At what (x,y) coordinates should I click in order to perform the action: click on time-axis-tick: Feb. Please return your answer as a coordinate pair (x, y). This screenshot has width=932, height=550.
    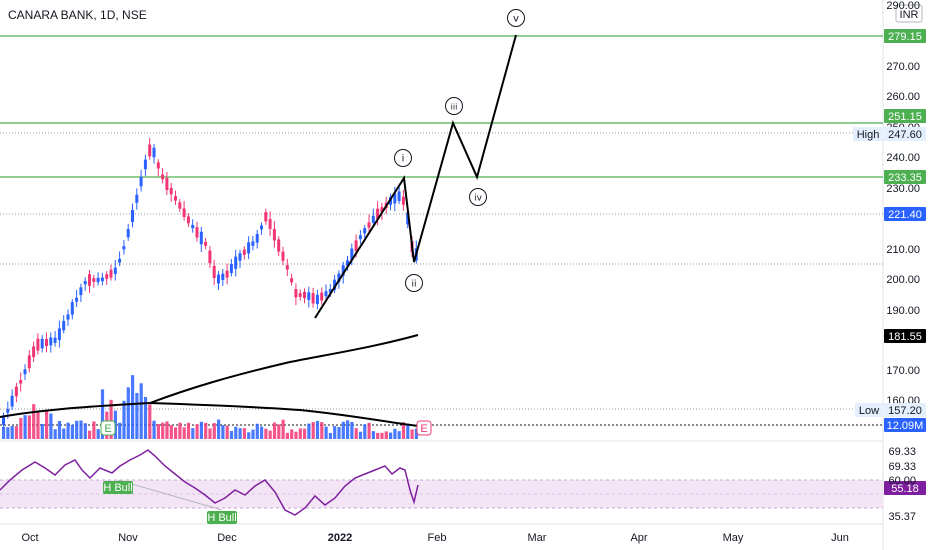
    Looking at the image, I should click on (437, 538).